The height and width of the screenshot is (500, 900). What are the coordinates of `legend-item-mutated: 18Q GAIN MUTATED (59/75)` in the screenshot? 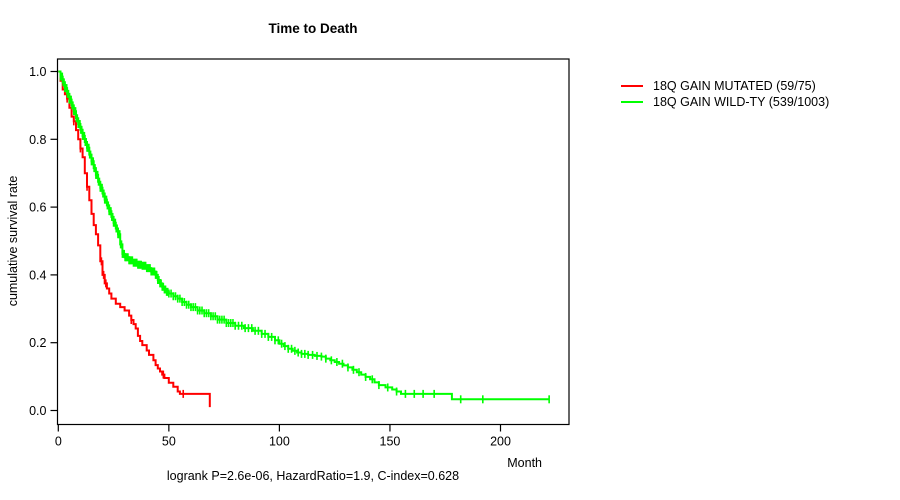 It's located at (725, 86).